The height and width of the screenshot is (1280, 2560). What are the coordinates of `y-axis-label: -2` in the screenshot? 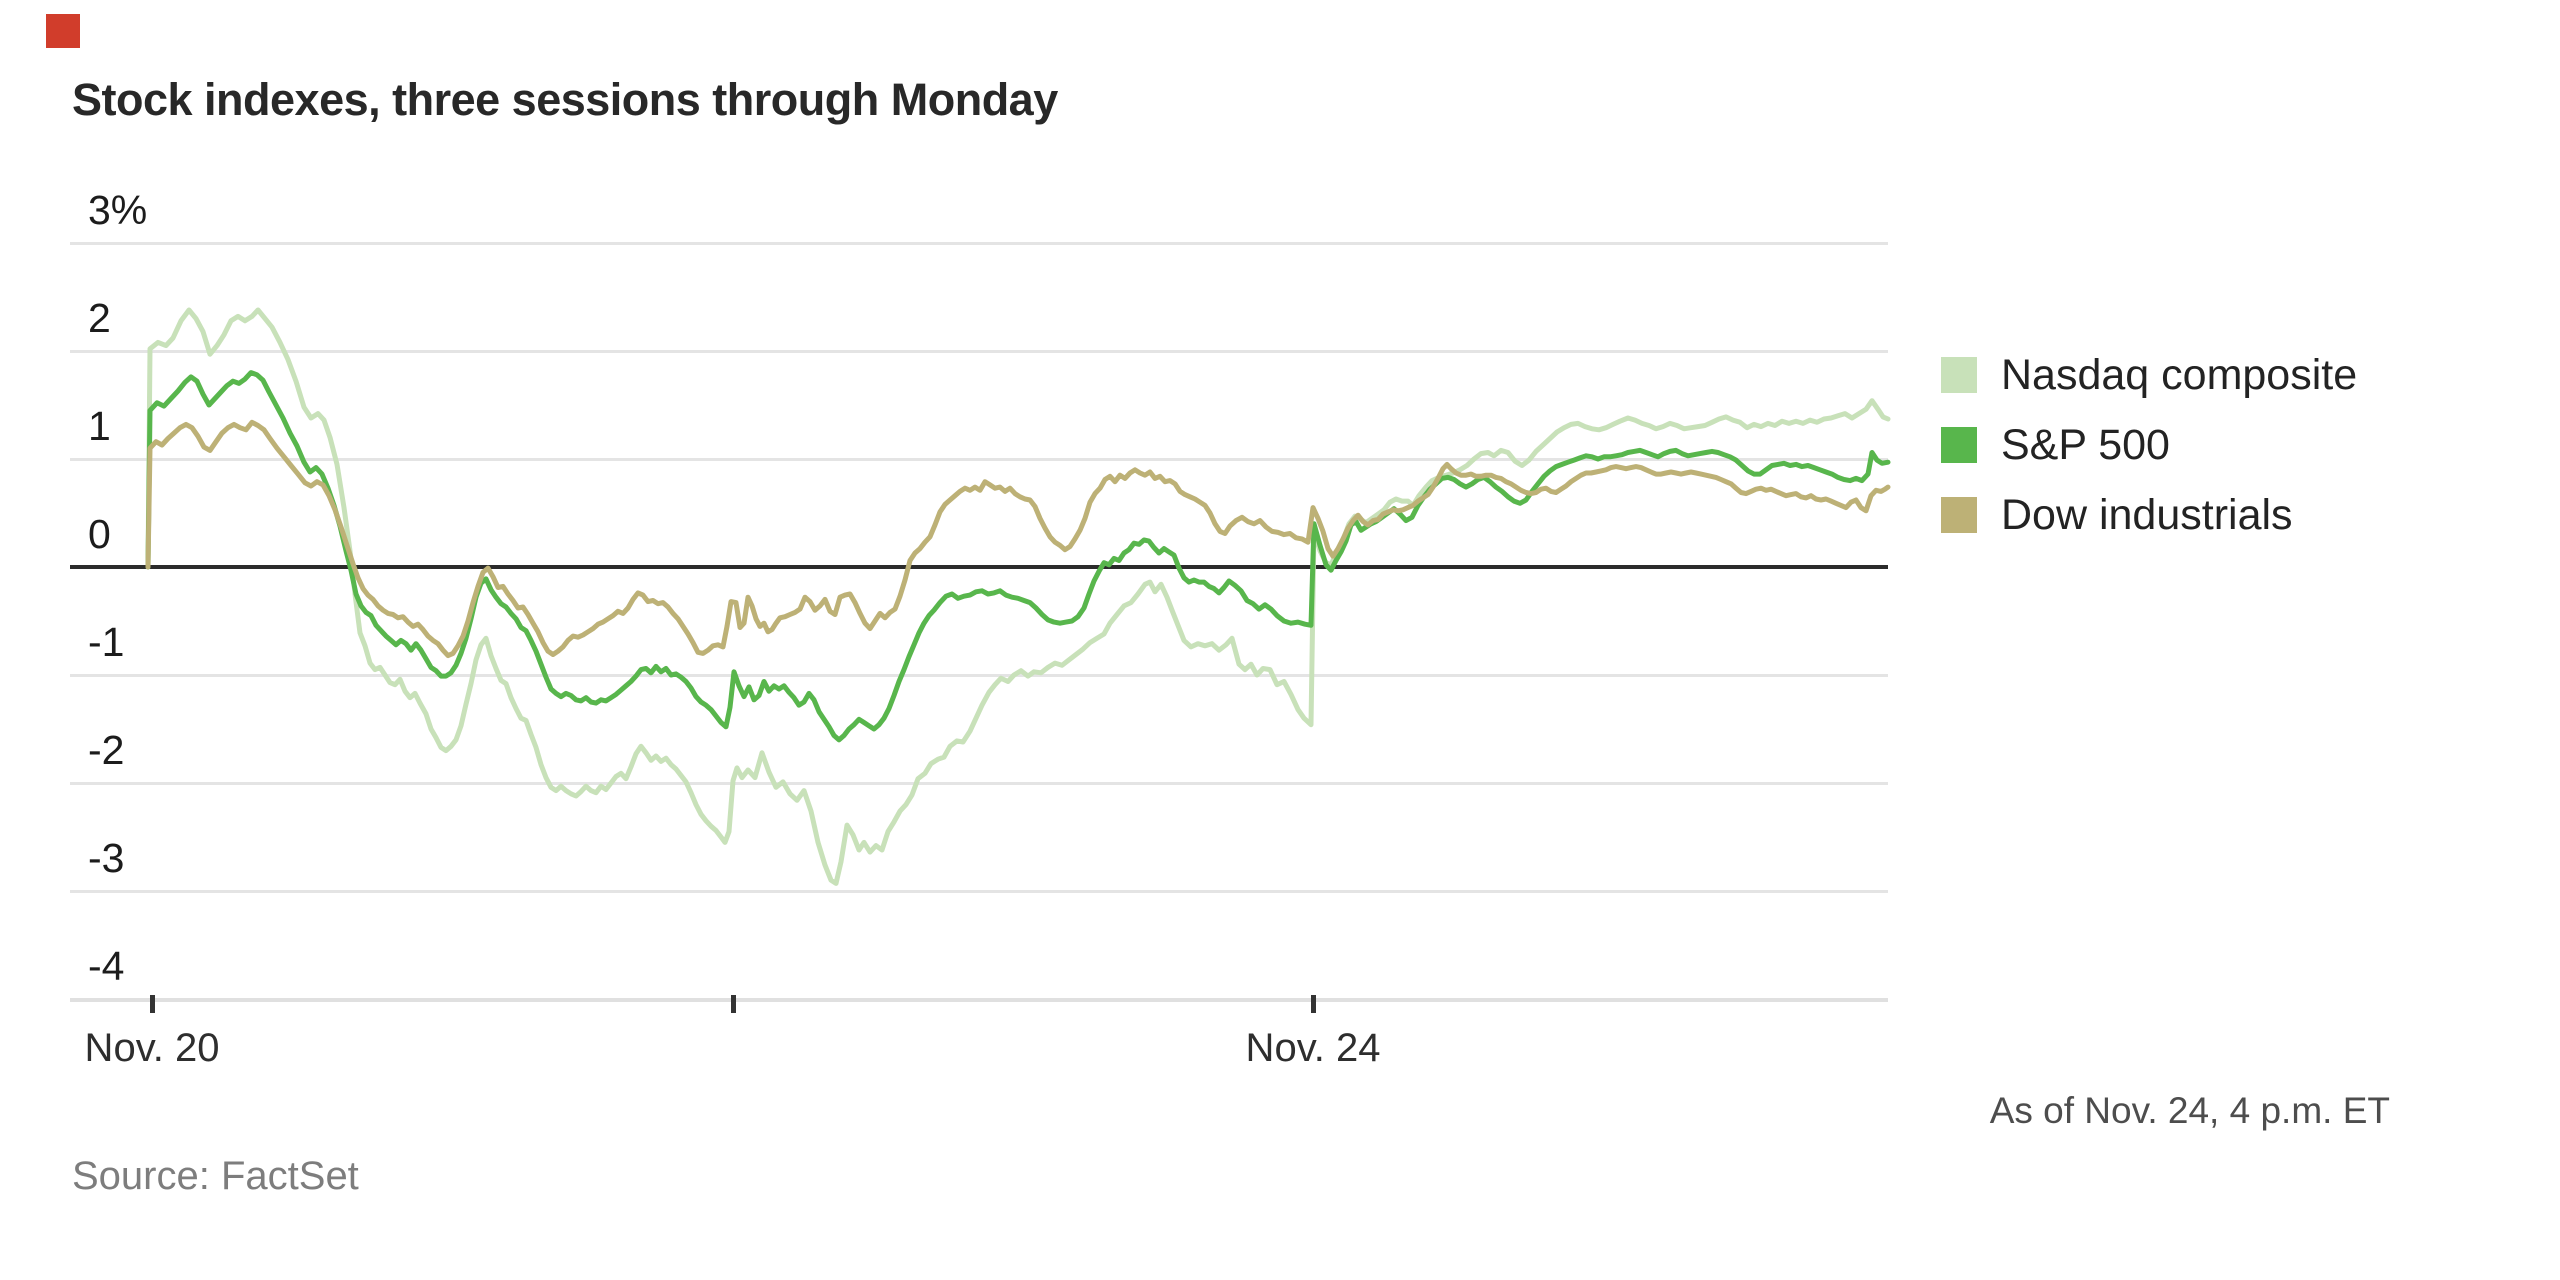 It's located at (106, 750).